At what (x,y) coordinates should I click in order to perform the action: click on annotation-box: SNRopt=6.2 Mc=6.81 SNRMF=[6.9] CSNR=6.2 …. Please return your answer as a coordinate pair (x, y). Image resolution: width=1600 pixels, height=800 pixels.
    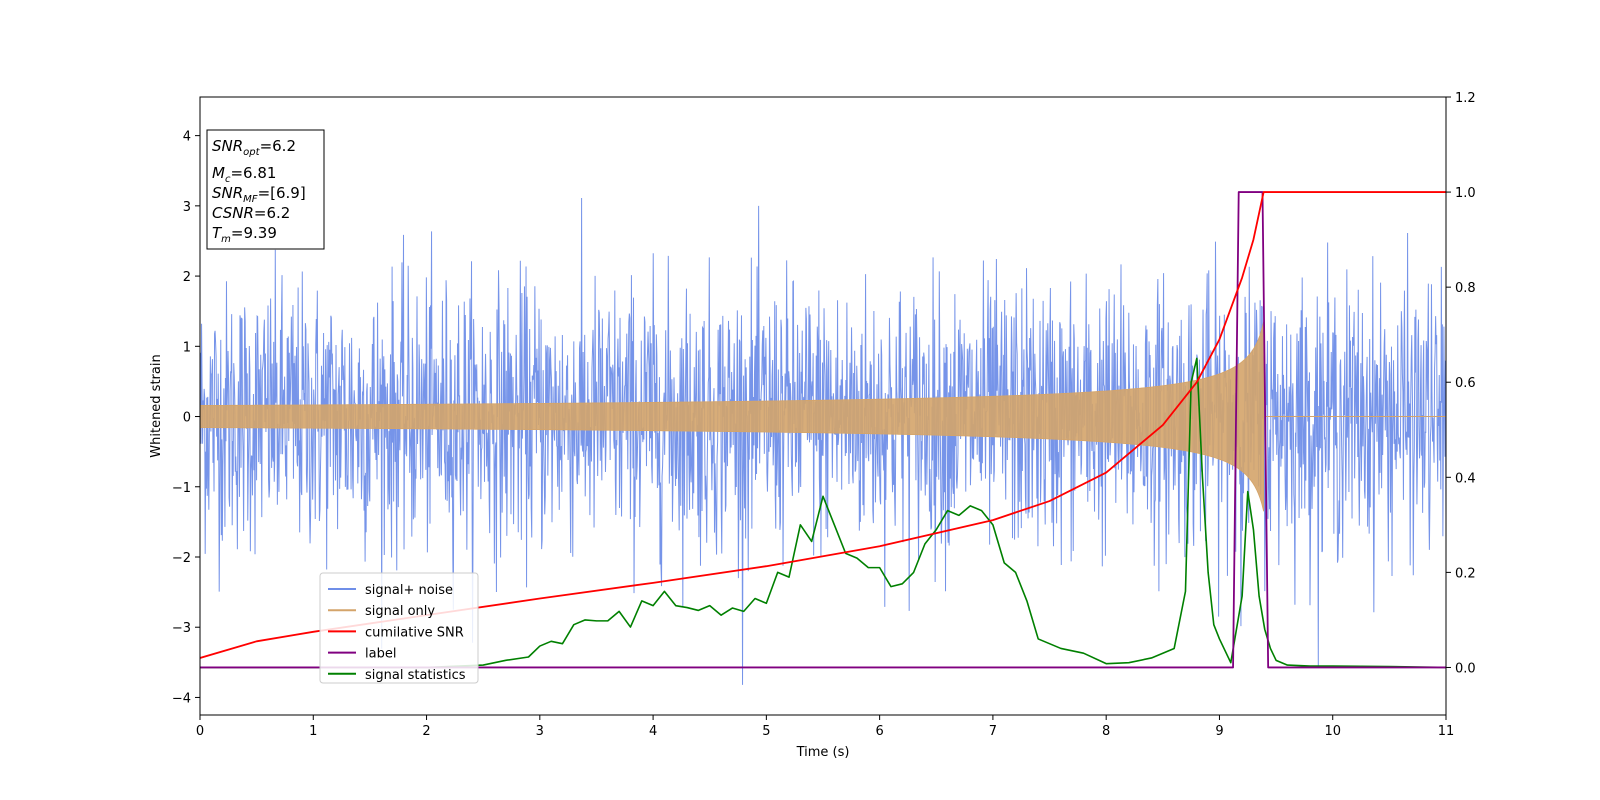
    Looking at the image, I should click on (265, 189).